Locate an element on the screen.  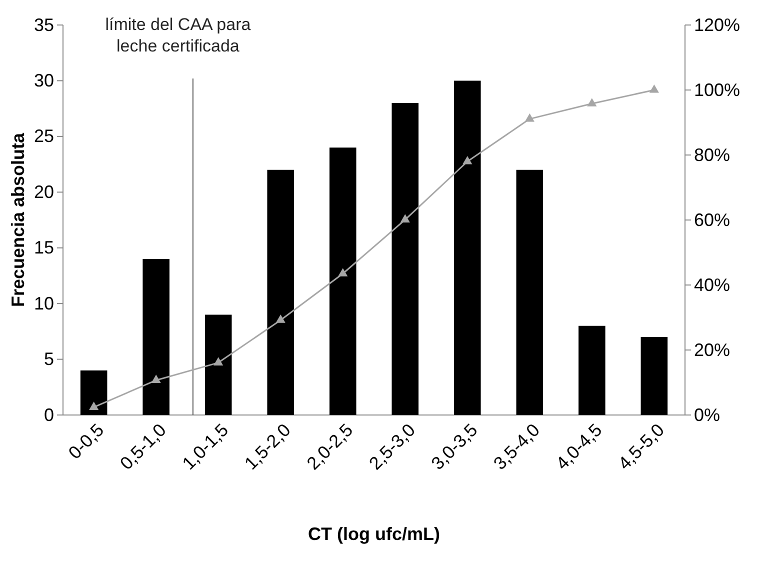
y2-tick-label: 20% is located at coordinates (712, 350).